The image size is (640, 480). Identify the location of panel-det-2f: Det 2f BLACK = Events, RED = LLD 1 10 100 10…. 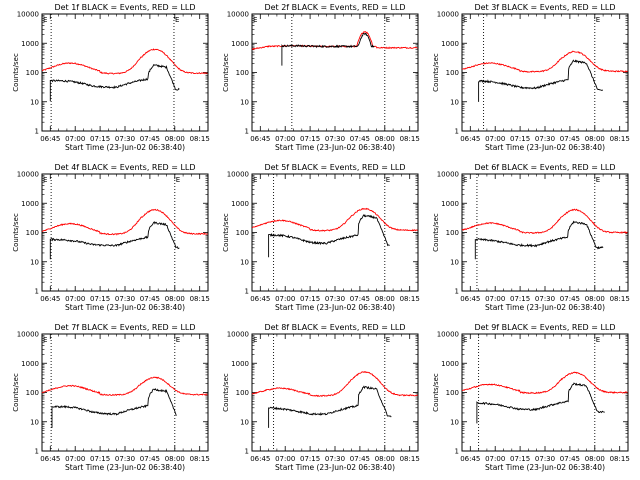
(321, 77).